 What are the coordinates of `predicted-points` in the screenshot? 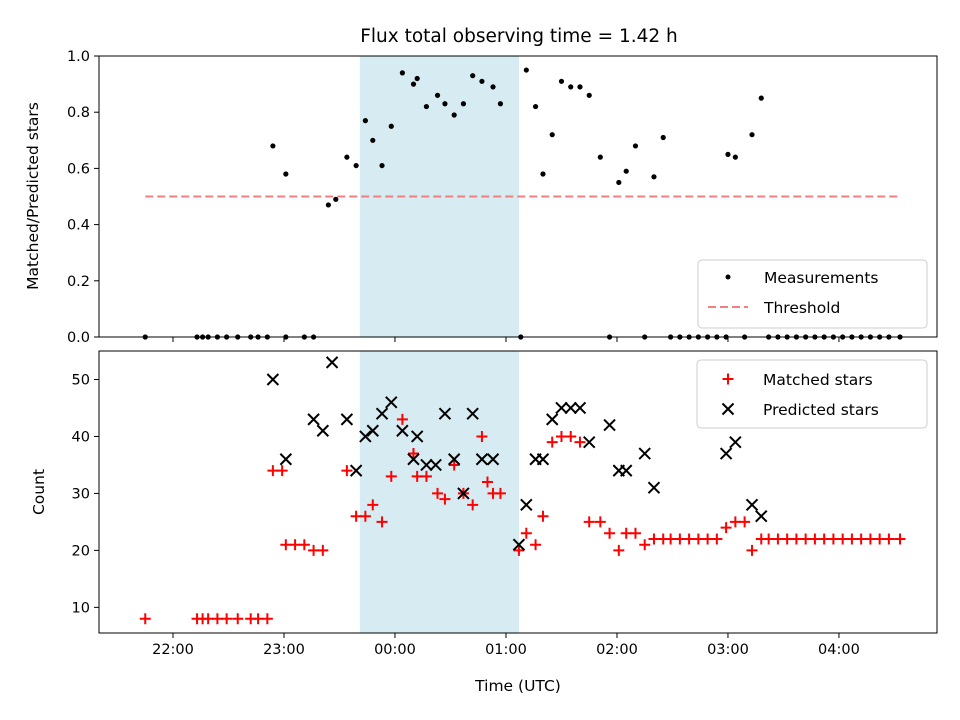 It's located at (517, 453).